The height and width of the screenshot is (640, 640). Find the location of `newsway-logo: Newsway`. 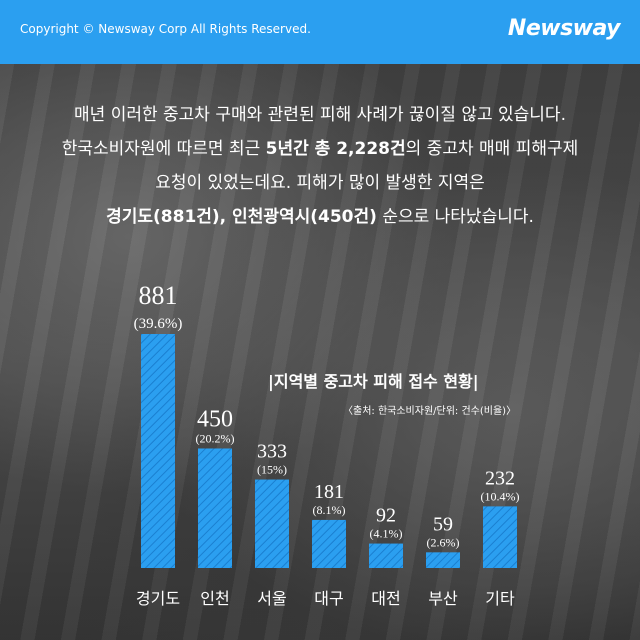

newsway-logo: Newsway is located at coordinates (564, 28).